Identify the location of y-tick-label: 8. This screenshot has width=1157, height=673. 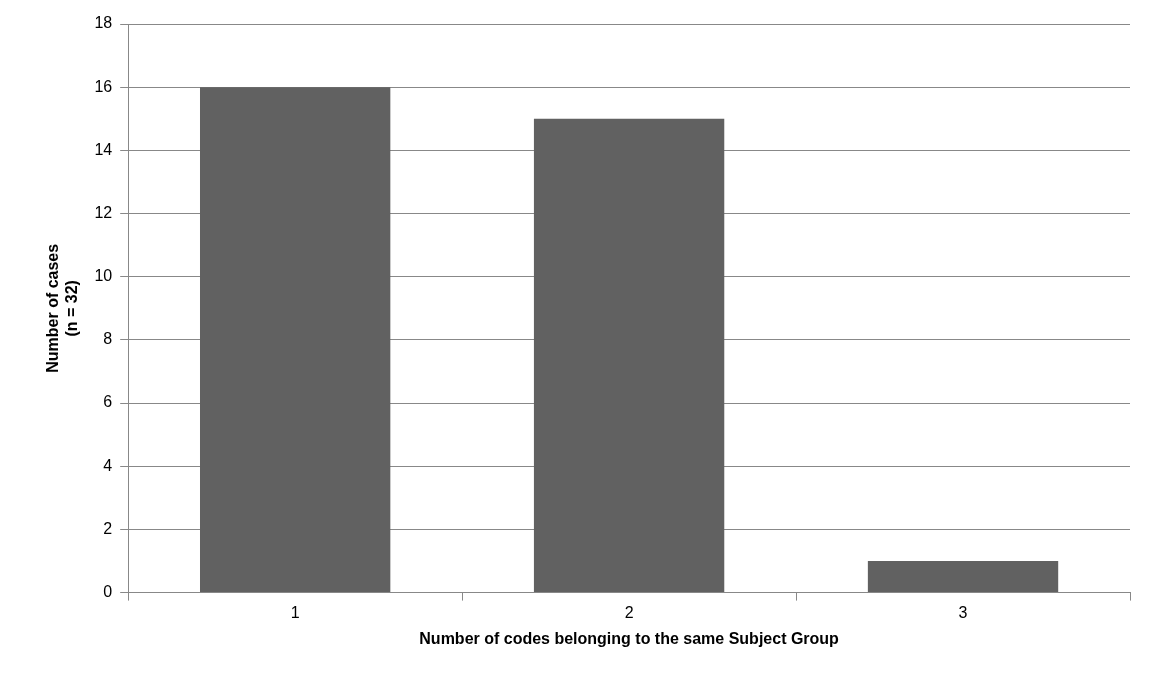
(108, 339).